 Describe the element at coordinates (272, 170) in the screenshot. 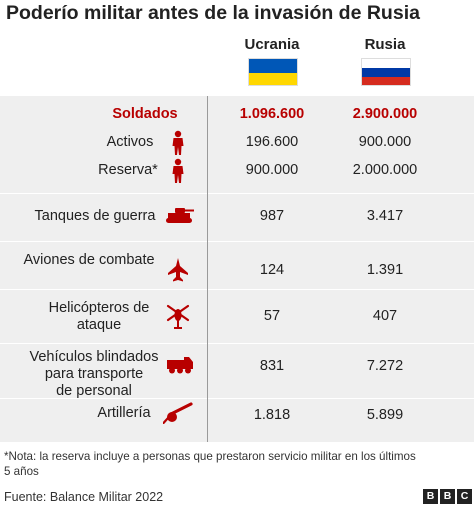

I see `value-ukraine-reserva: 900.000` at that location.